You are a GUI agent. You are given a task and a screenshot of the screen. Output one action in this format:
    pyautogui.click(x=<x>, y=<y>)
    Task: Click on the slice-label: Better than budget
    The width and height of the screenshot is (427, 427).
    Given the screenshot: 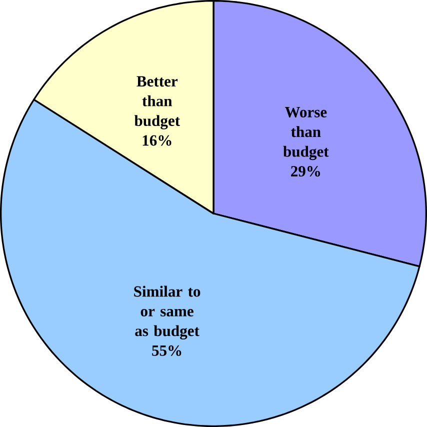 What is the action you would take?
    pyautogui.click(x=157, y=103)
    